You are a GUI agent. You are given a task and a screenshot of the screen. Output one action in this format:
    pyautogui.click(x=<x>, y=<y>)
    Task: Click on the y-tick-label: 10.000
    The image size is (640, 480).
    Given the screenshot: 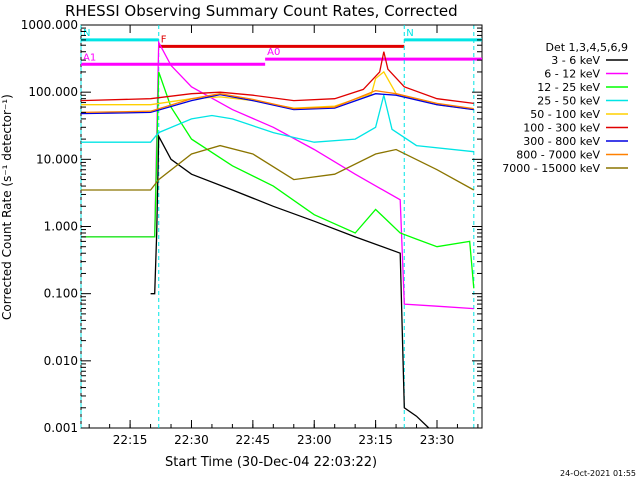 What is the action you would take?
    pyautogui.click(x=57, y=159)
    